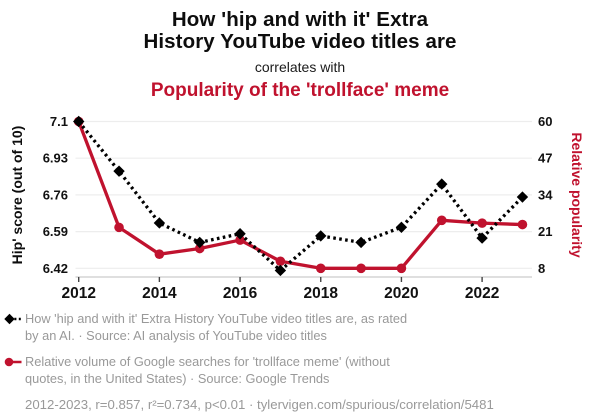  What do you see at coordinates (78, 293) in the screenshot?
I see `svg-text: 2012` at bounding box center [78, 293].